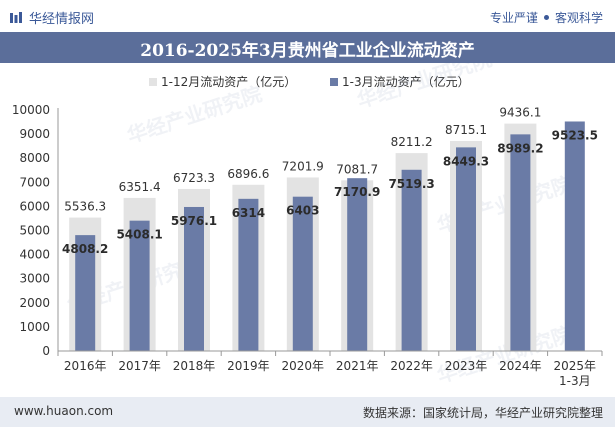  Describe the element at coordinates (139, 235) in the screenshot. I see `data-label-series2: 5408.1` at that location.